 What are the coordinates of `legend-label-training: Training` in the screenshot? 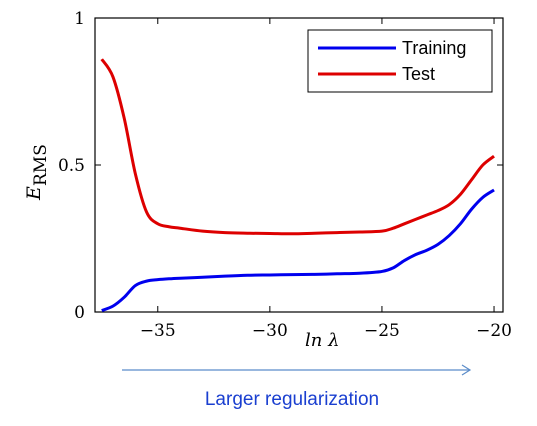 It's located at (434, 48).